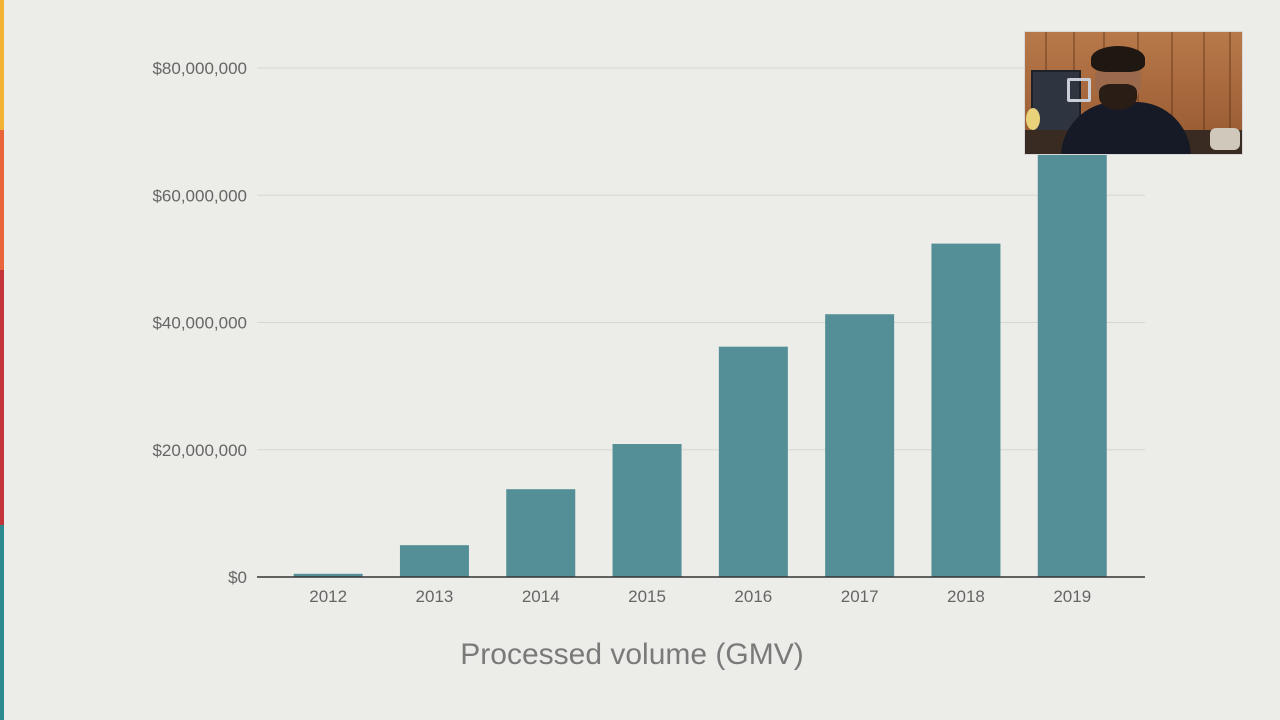 This screenshot has height=720, width=1280. What do you see at coordinates (966, 410) in the screenshot?
I see `bar-2018` at bounding box center [966, 410].